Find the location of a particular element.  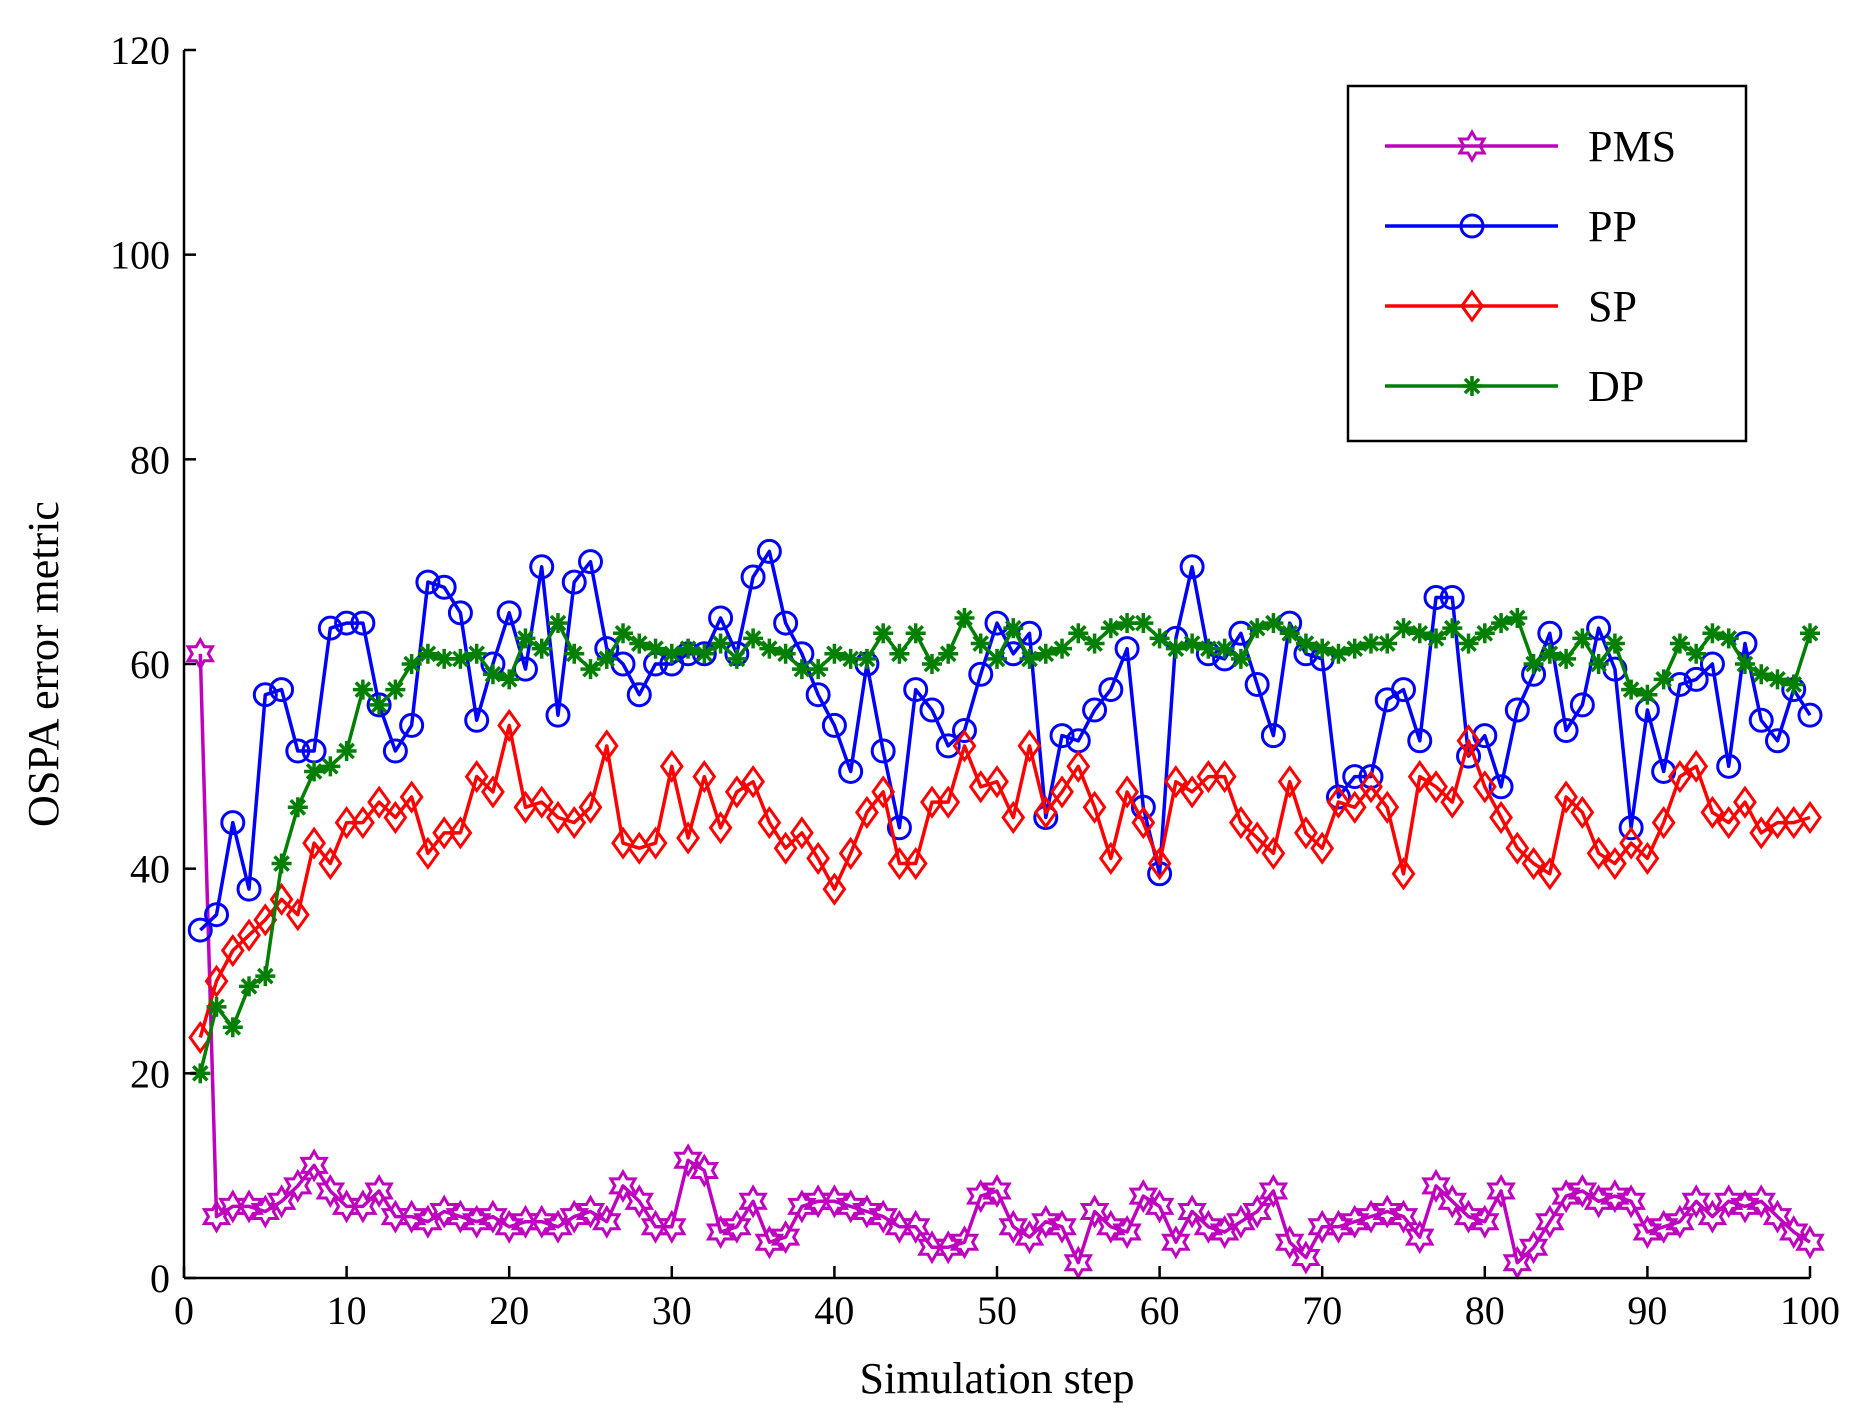

y-tick-label: 40 is located at coordinates (150, 869).